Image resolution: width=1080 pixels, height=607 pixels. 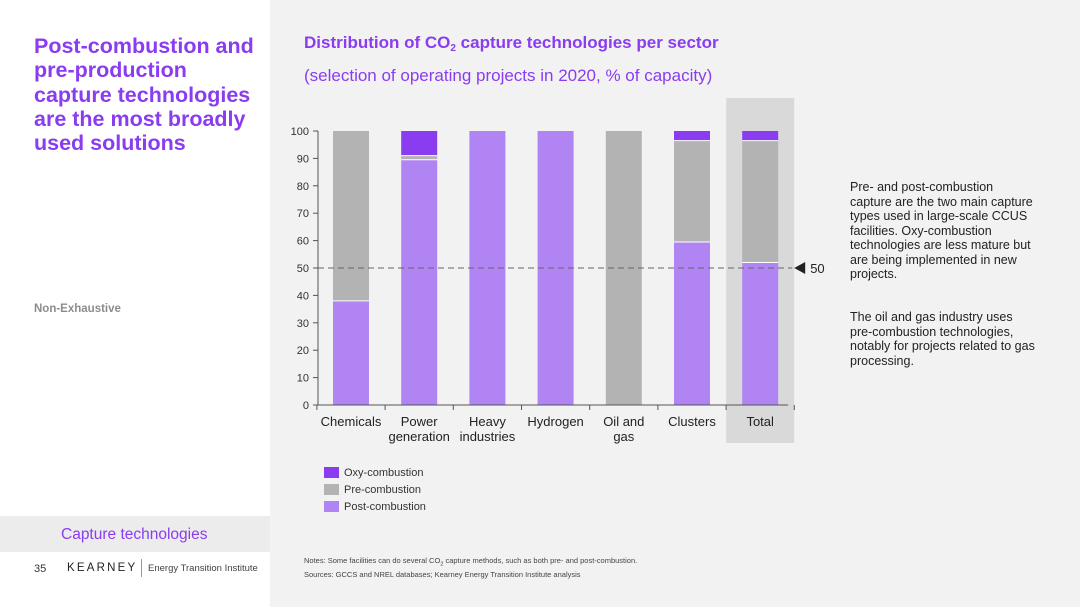 I want to click on y-tick-label: 60, so click(x=303, y=242).